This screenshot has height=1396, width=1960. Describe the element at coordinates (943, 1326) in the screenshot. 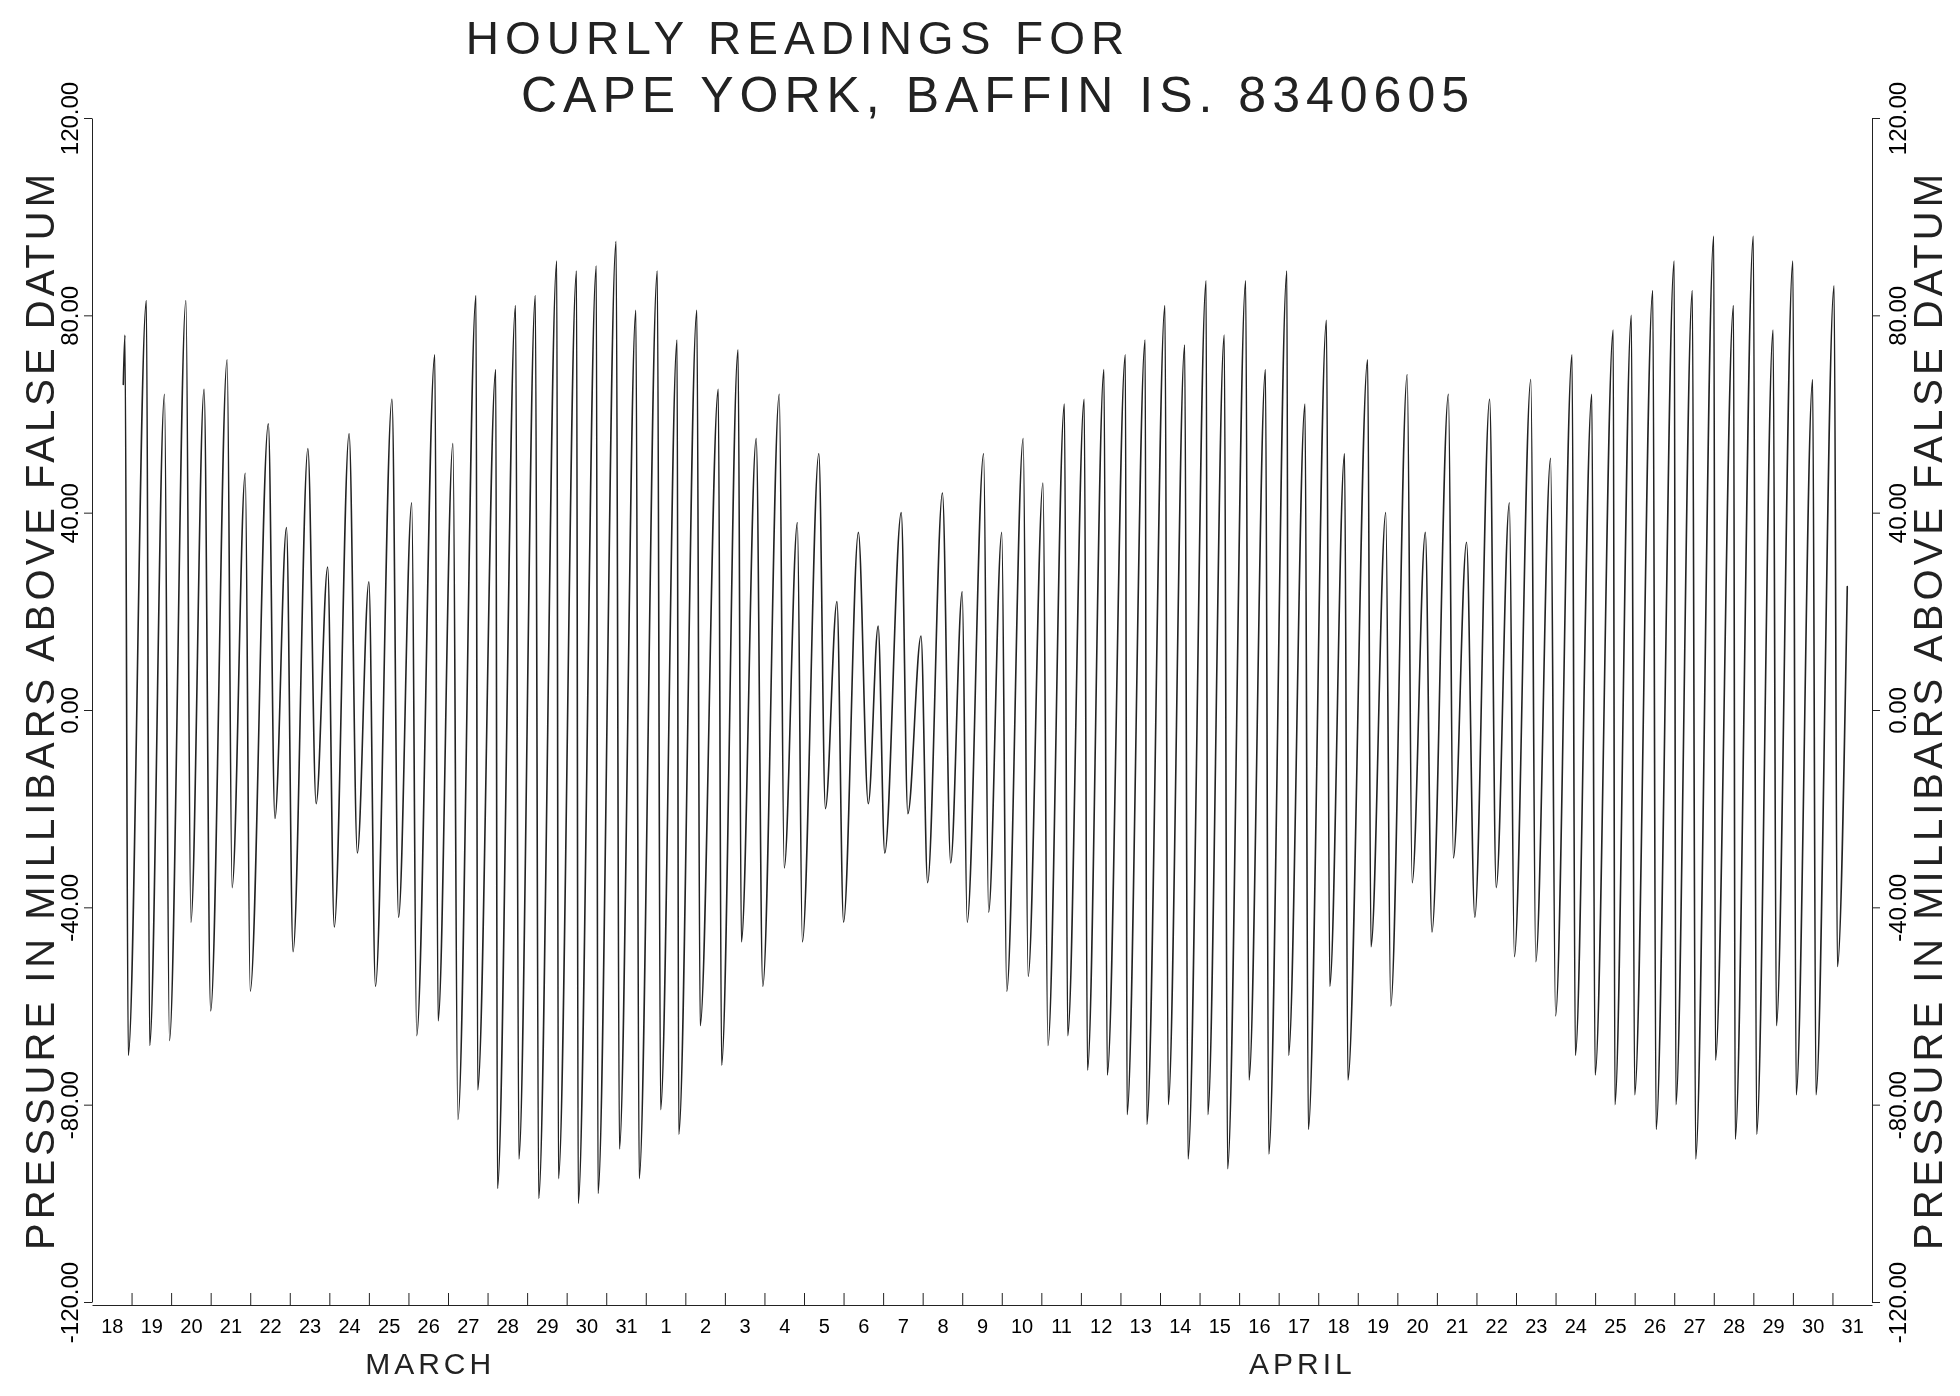

I see `x-tick-label: 8` at that location.